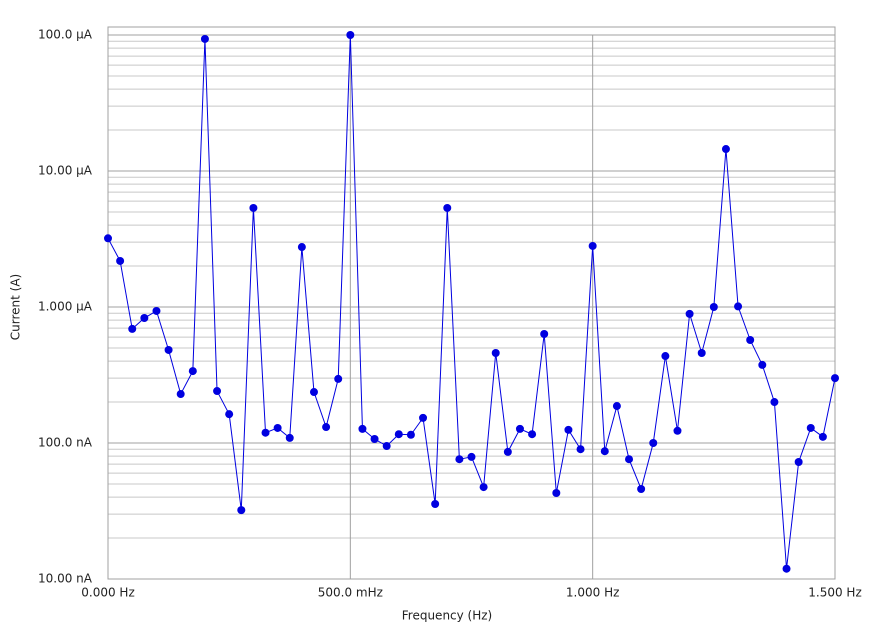  I want to click on x-tick-label: 1.500 Hz, so click(835, 593).